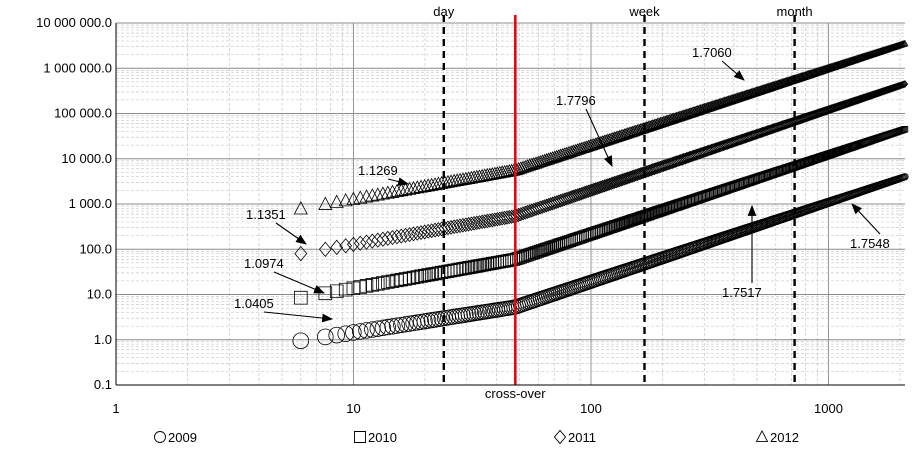  I want to click on annotation-1-1269: 1.1269, so click(378, 170).